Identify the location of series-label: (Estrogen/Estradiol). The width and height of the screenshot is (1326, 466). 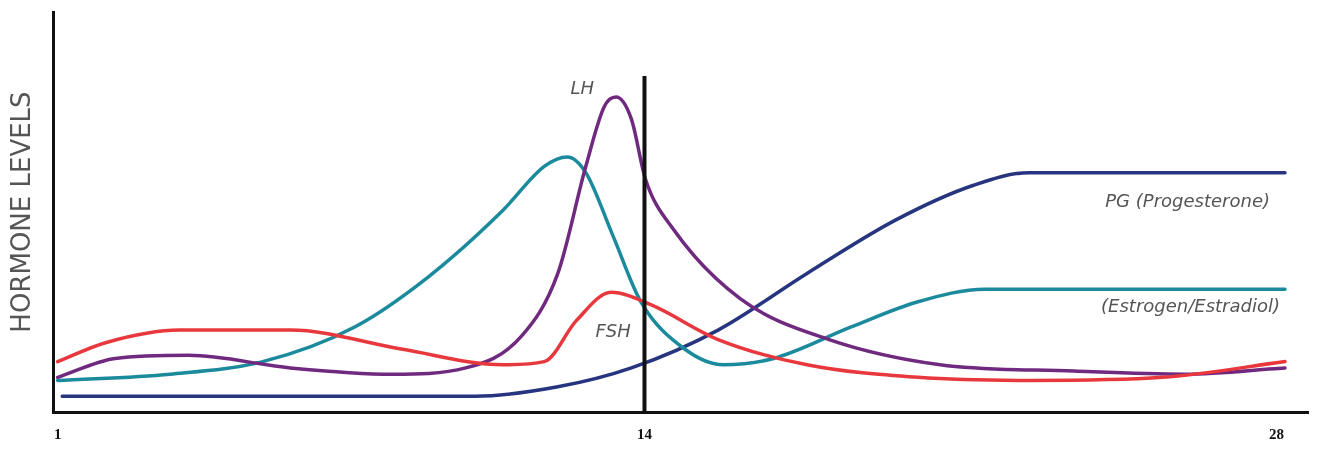
(1190, 305).